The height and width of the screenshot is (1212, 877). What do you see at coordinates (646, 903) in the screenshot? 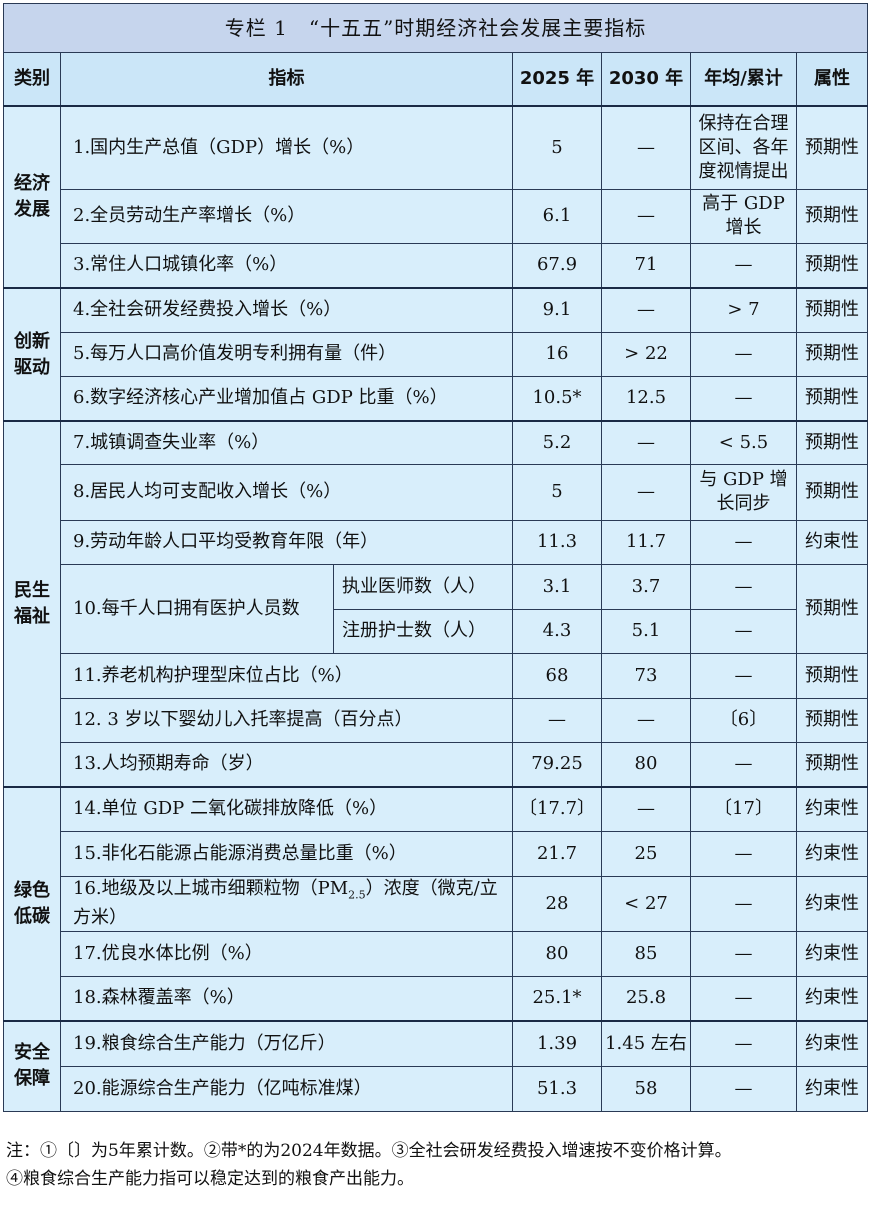
I see `value-2030: < 27` at bounding box center [646, 903].